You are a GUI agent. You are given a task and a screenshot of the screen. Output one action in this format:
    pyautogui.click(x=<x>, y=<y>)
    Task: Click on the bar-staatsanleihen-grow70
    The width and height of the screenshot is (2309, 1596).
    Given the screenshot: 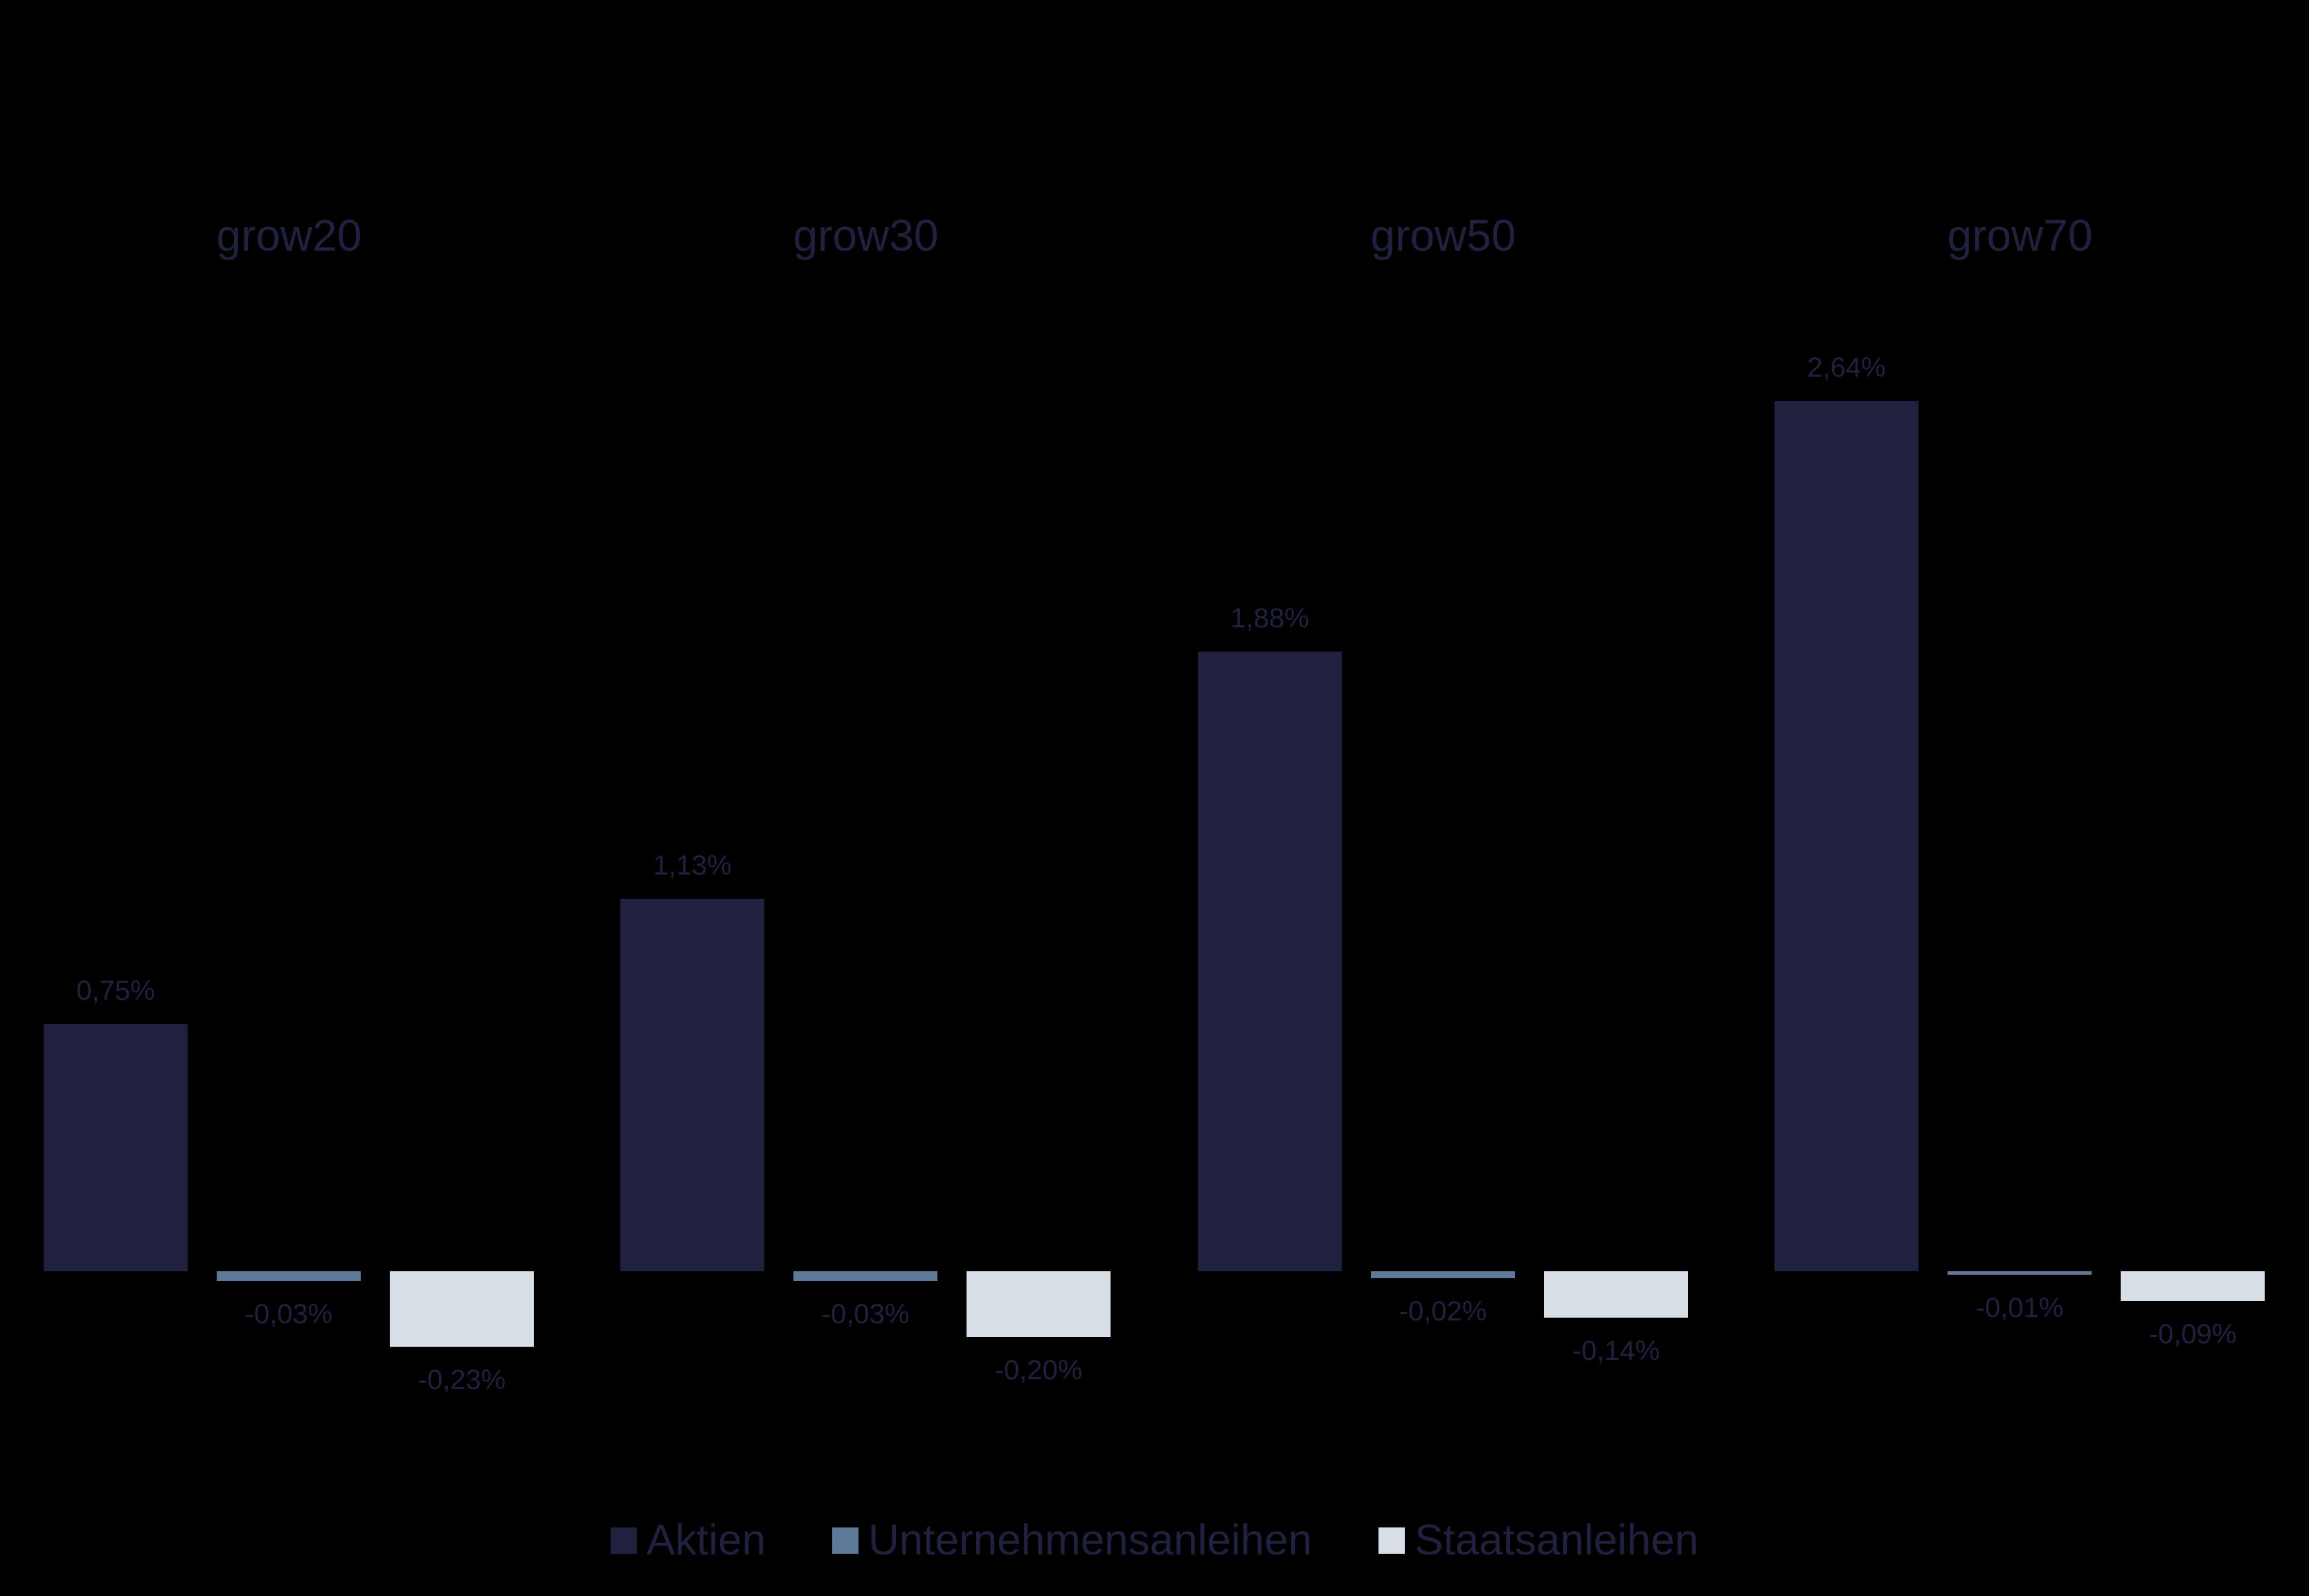 What is the action you would take?
    pyautogui.click(x=2193, y=1286)
    